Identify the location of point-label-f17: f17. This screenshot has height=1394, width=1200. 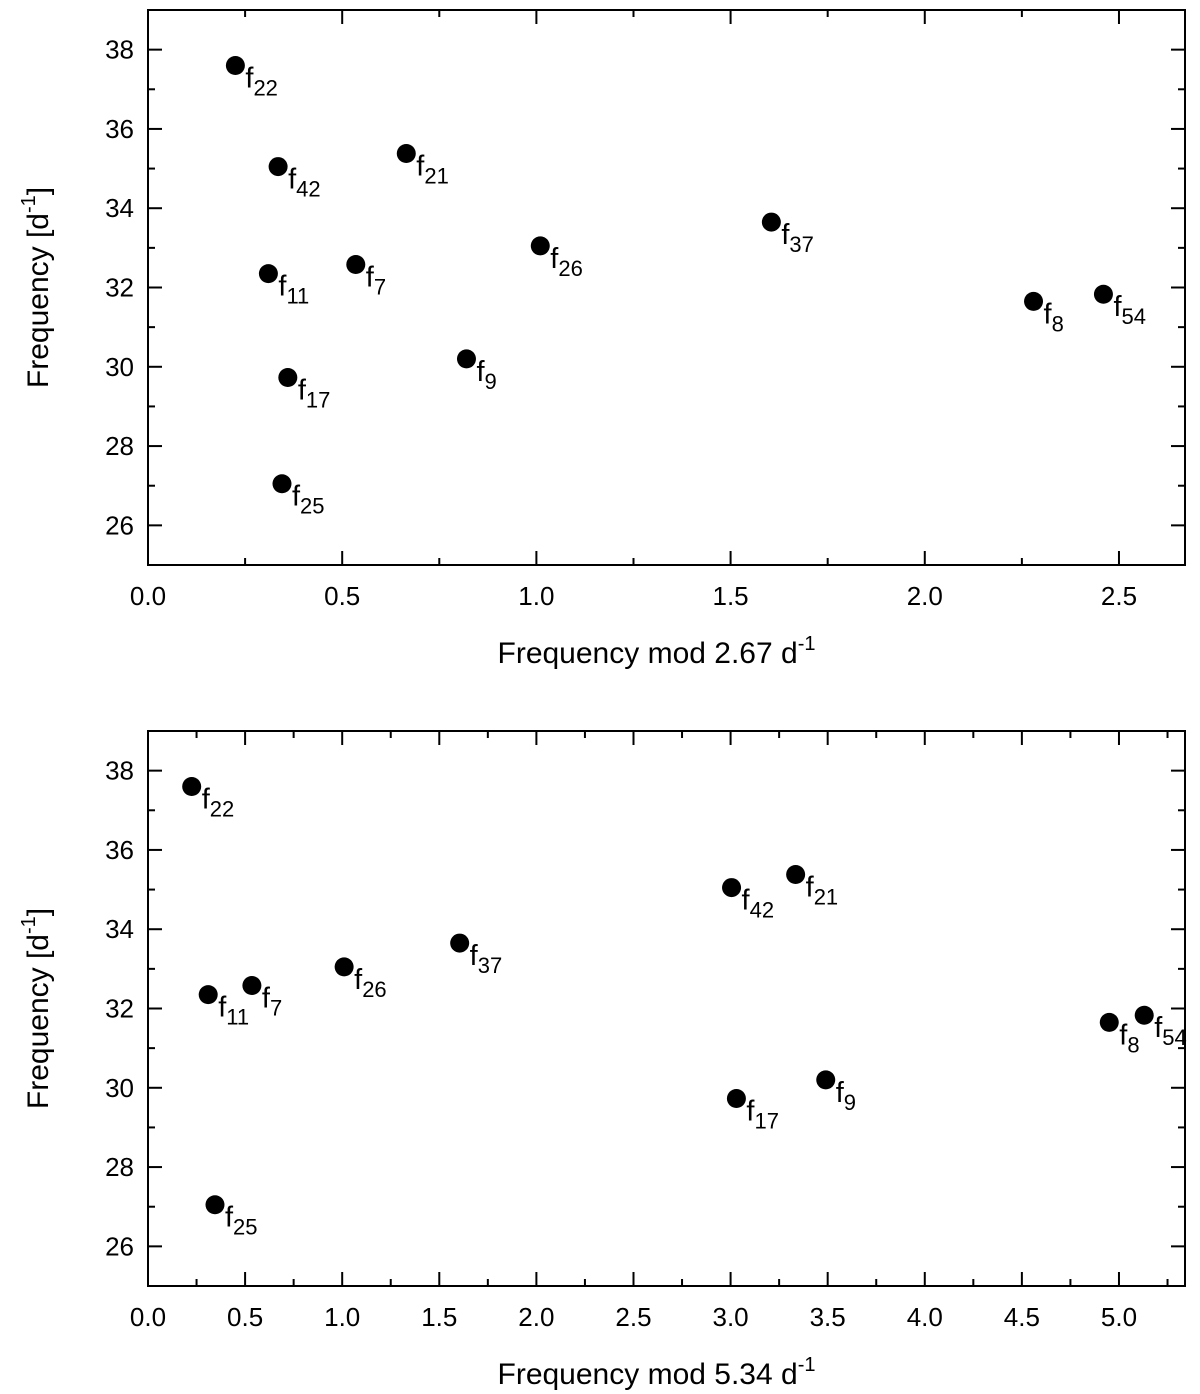
(762, 1114).